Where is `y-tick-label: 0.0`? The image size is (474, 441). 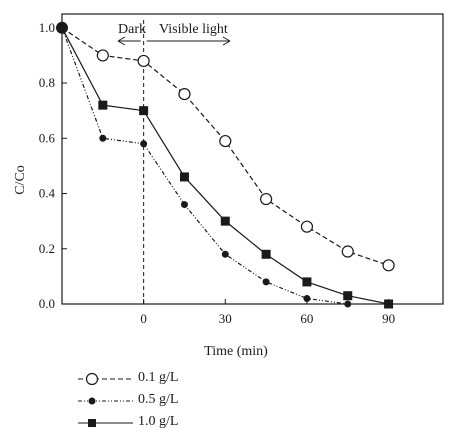
y-tick-label: 0.0 is located at coordinates (47, 303).